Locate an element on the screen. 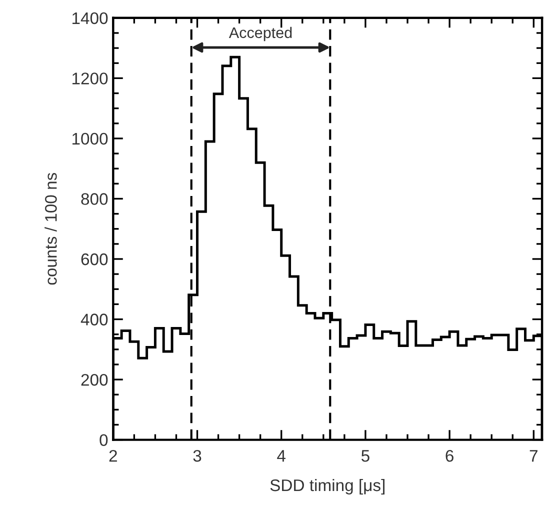 This screenshot has width=552, height=512. x-tick-label: 7 is located at coordinates (534, 456).